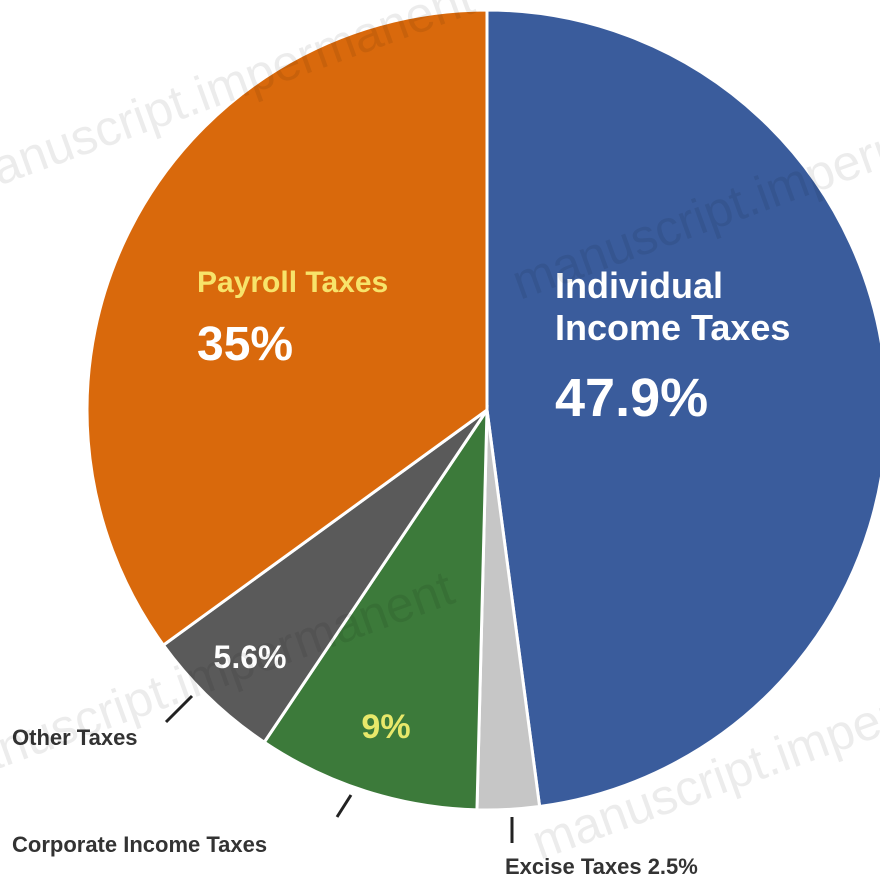 The height and width of the screenshot is (882, 880). Describe the element at coordinates (245, 344) in the screenshot. I see `slice-value-label: 35%` at that location.